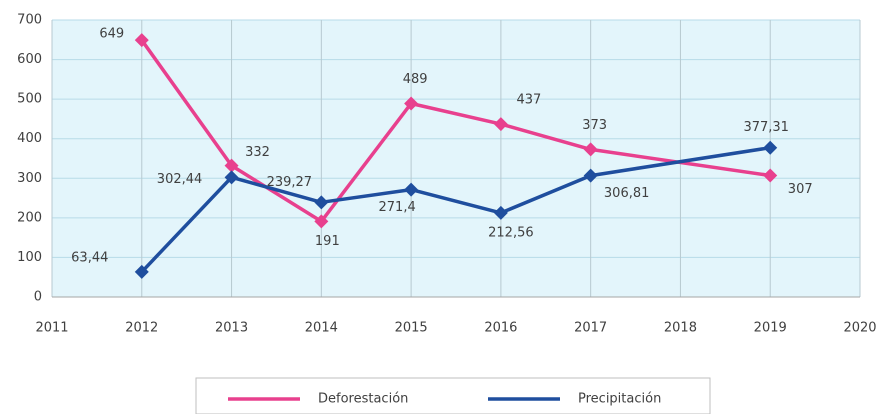 Image resolution: width=880 pixels, height=414 pixels. Describe the element at coordinates (29, 20) in the screenshot. I see `y-tick-label: 700` at that location.